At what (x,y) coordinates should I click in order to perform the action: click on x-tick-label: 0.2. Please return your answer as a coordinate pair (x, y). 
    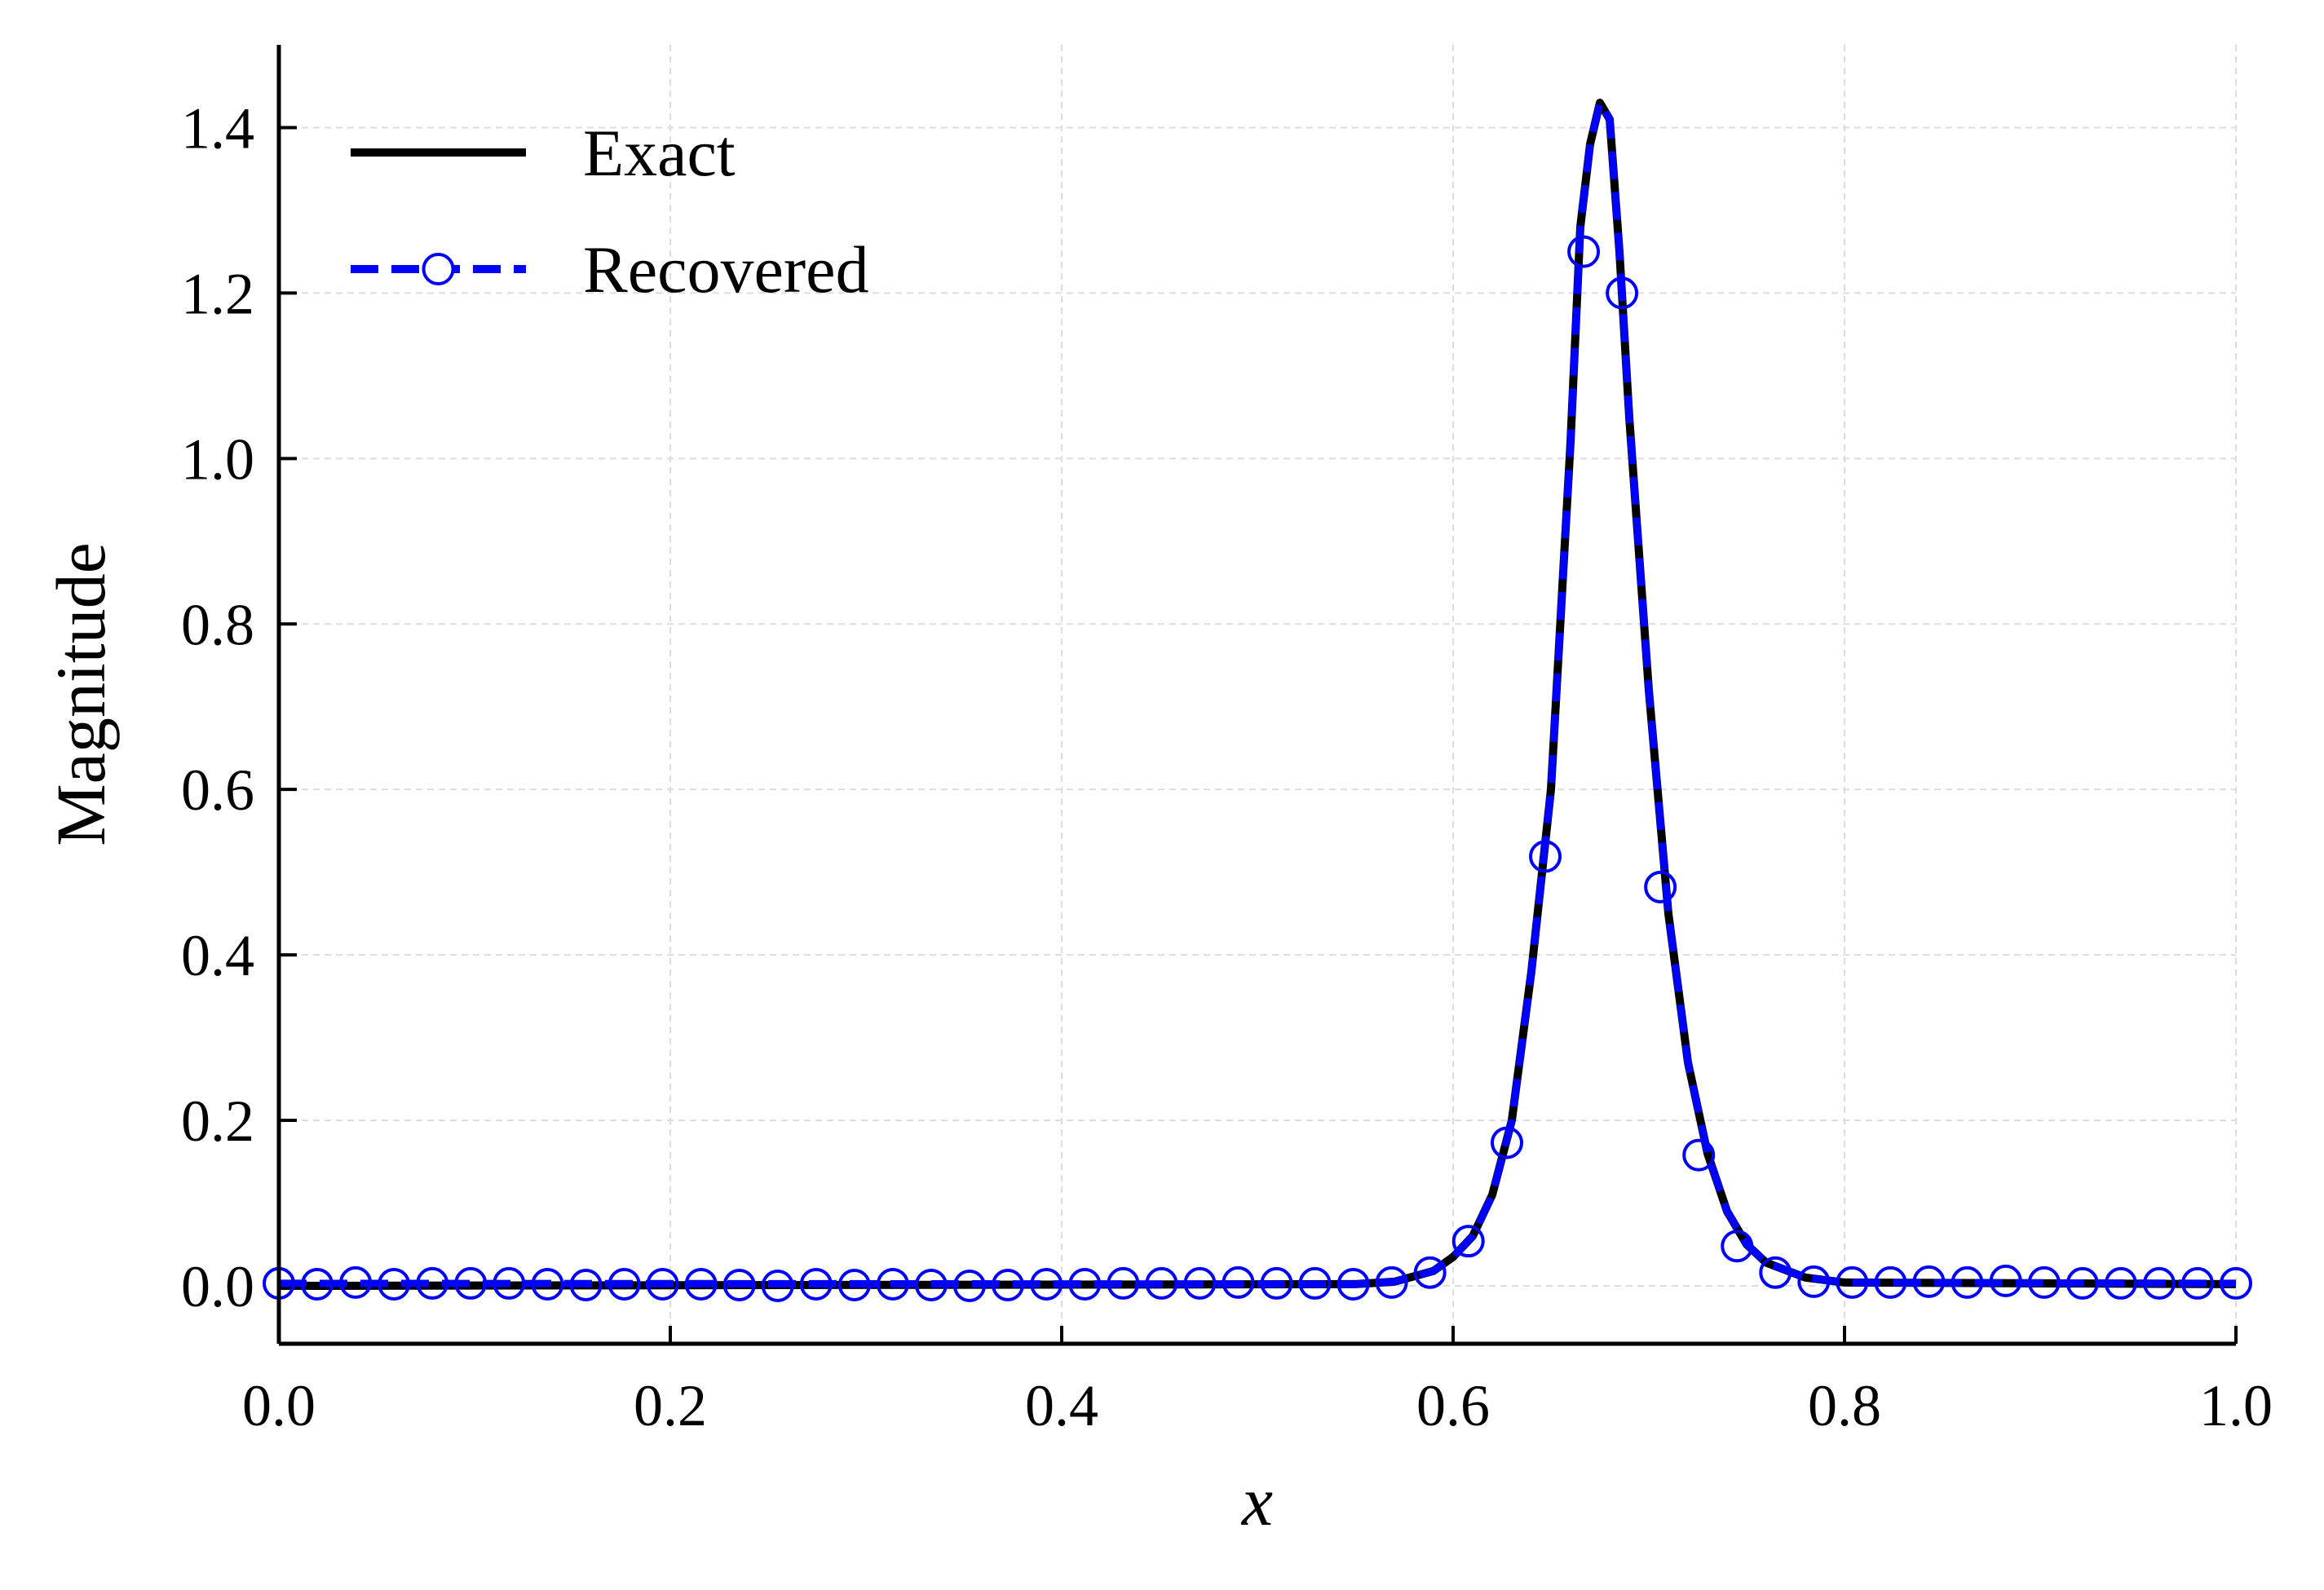
    Looking at the image, I should click on (670, 1405).